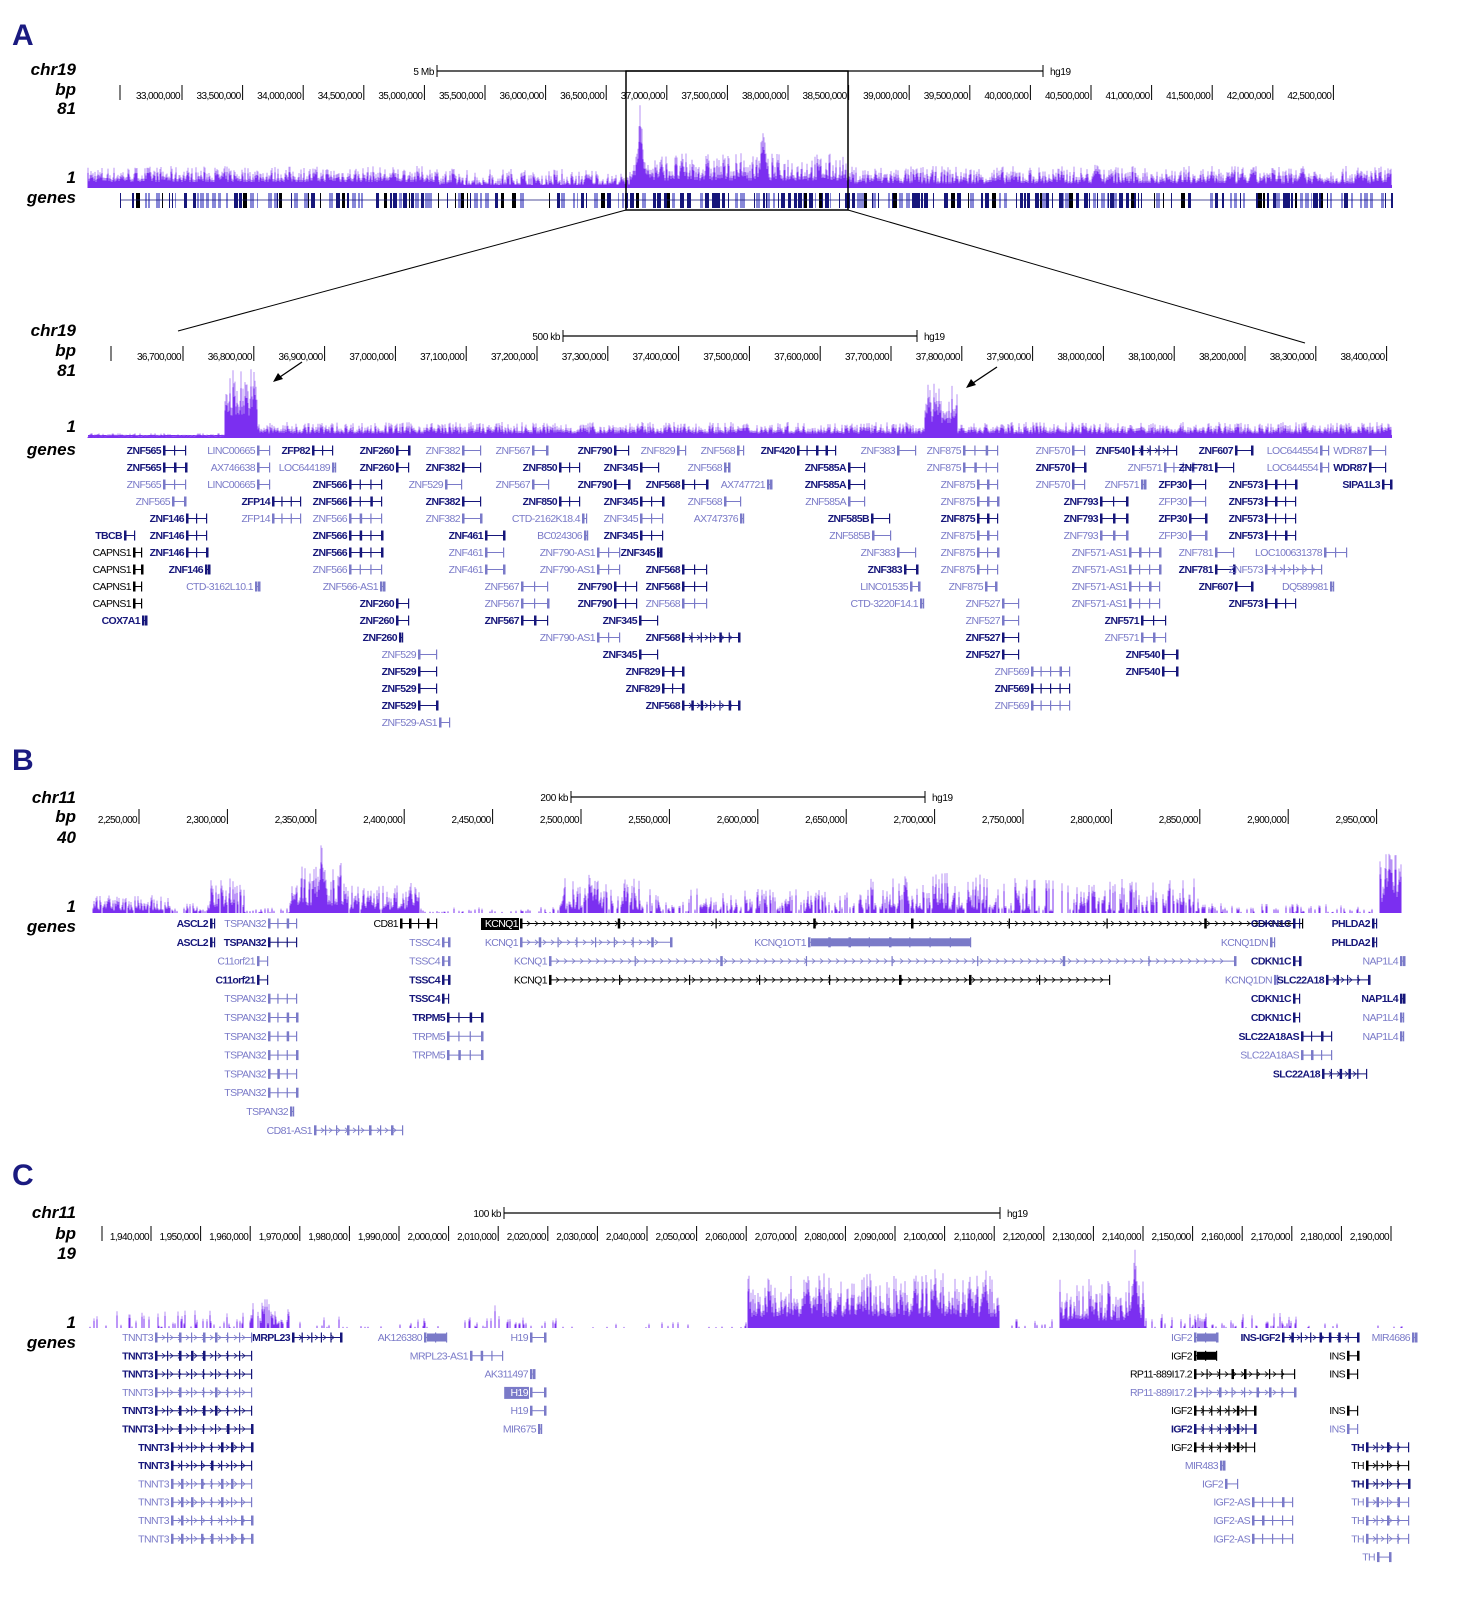 This screenshot has height=1612, width=1475. I want to click on gene-item: KCNQ1DN, so click(1252, 980).